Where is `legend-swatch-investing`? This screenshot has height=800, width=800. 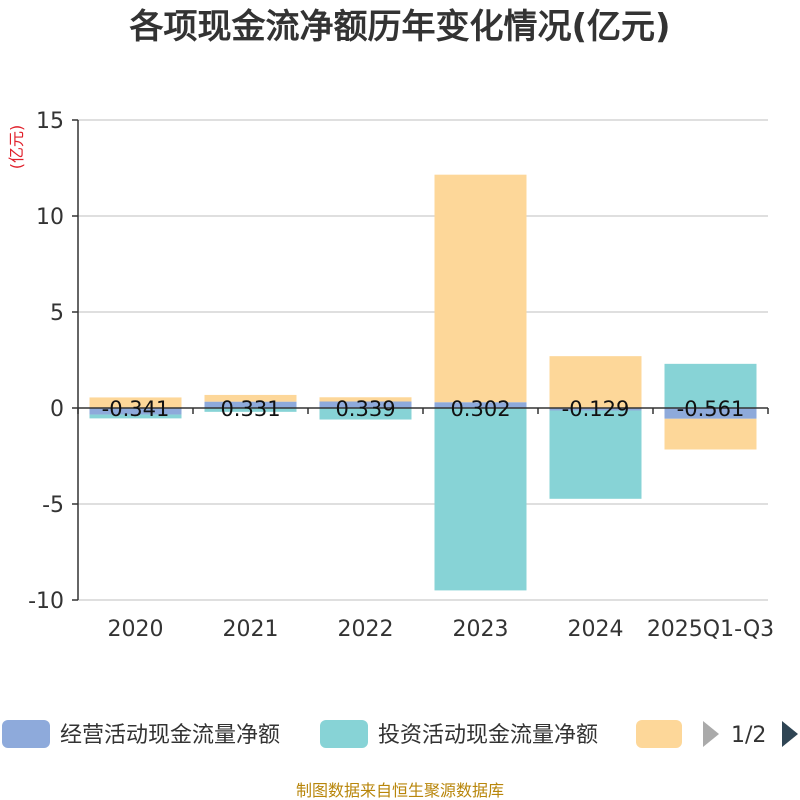 legend-swatch-investing is located at coordinates (344, 734).